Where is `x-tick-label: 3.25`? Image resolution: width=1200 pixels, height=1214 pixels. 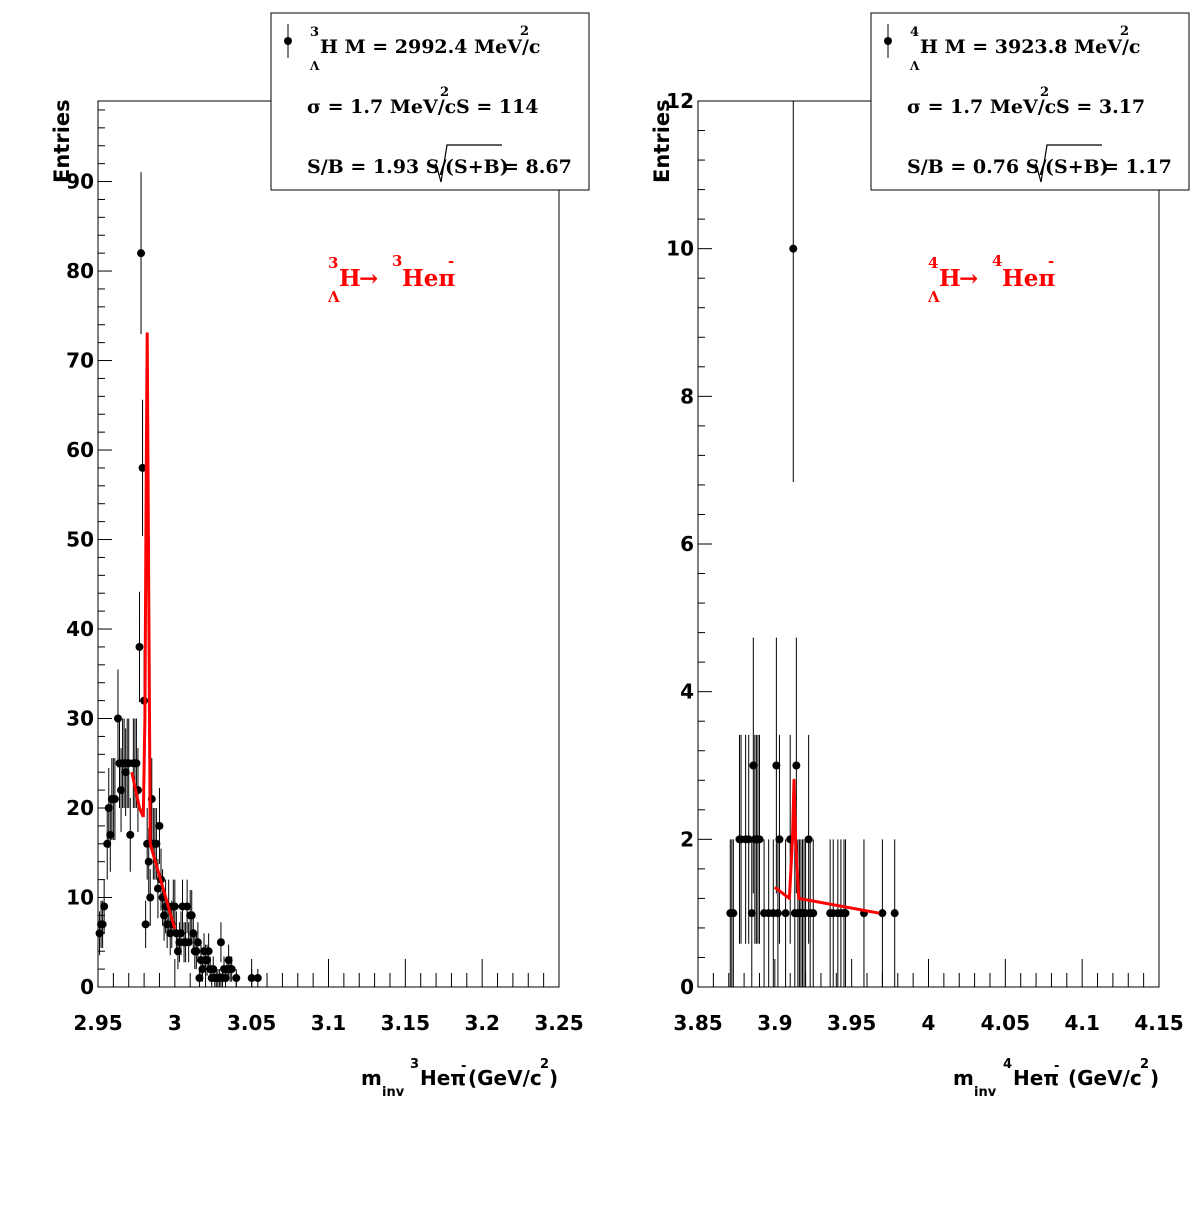 x-tick-label: 3.25 is located at coordinates (558, 1023).